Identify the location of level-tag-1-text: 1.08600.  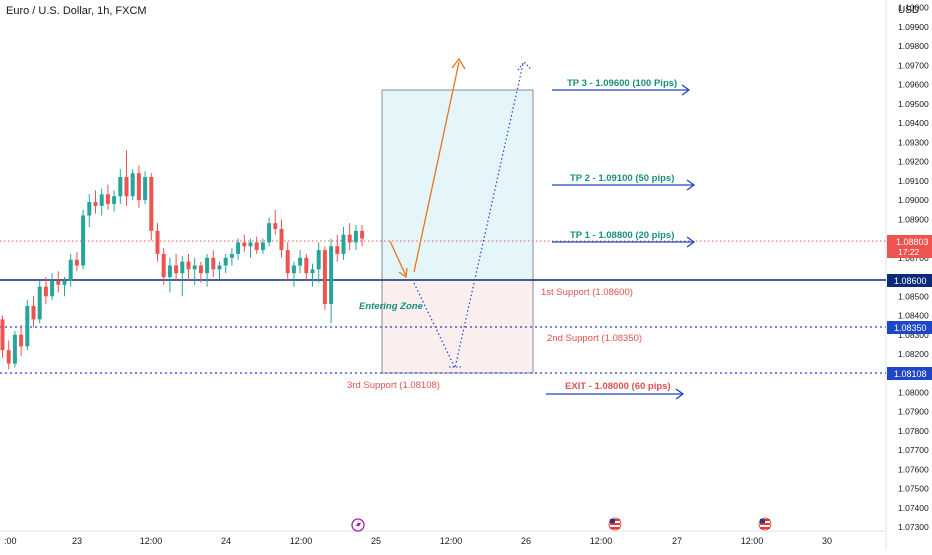
(910, 281).